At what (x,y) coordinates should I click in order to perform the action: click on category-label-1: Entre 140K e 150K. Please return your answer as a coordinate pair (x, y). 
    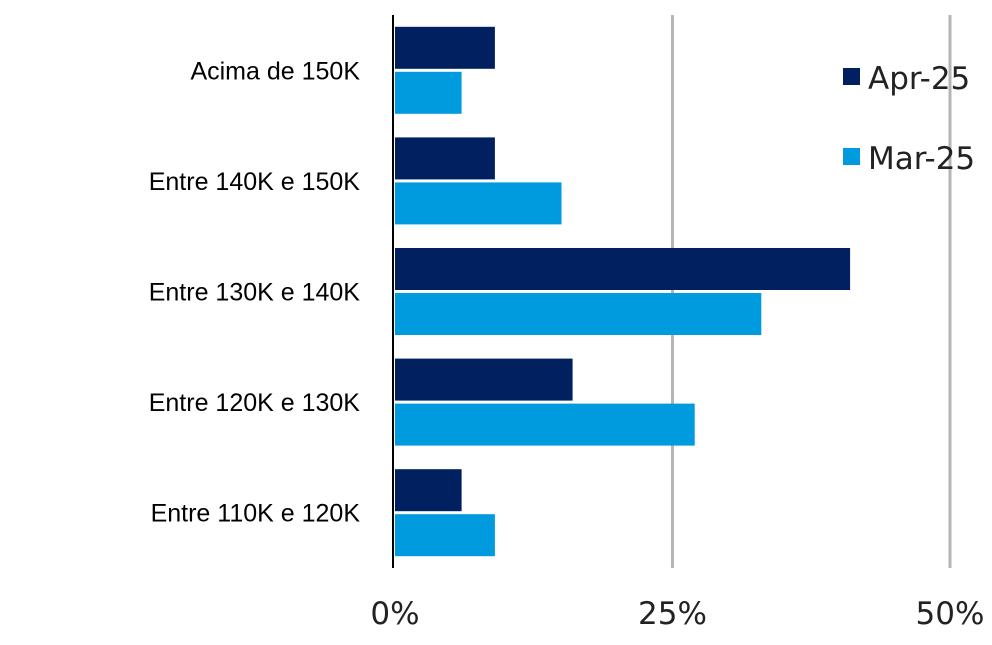
    Looking at the image, I should click on (255, 182).